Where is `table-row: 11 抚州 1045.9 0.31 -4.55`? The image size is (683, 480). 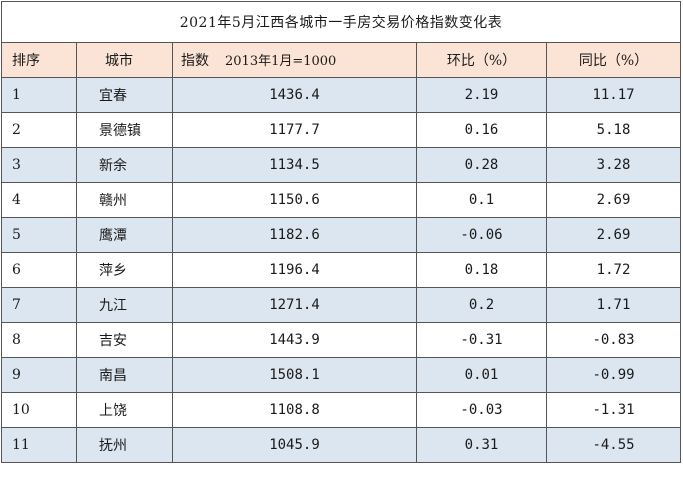 table-row: 11 抚州 1045.9 0.31 -4.55 is located at coordinates (341, 445).